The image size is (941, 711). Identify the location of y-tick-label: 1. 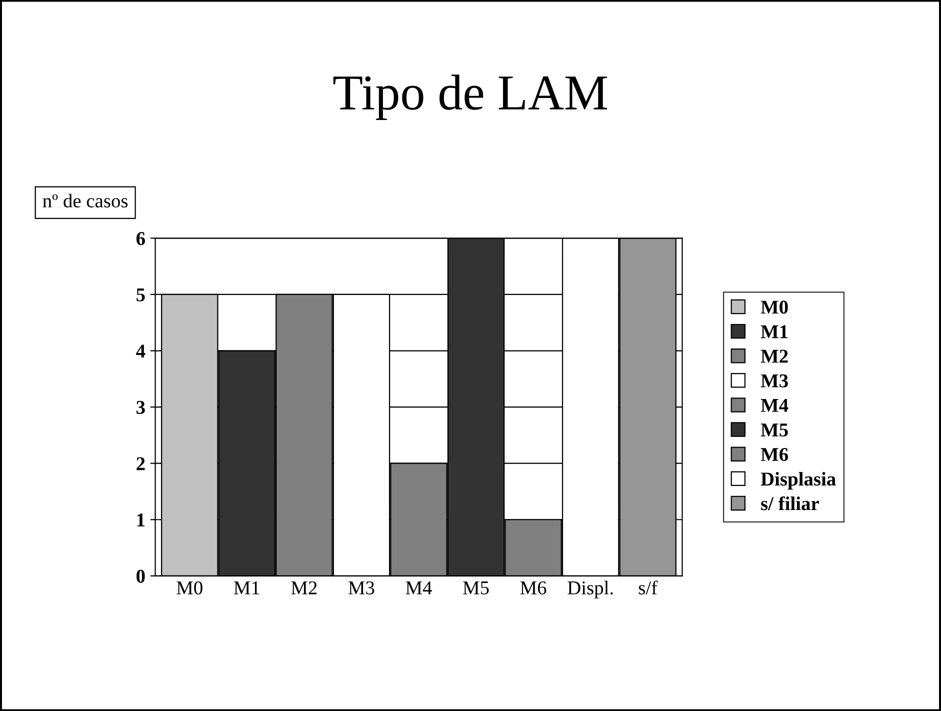
(141, 520).